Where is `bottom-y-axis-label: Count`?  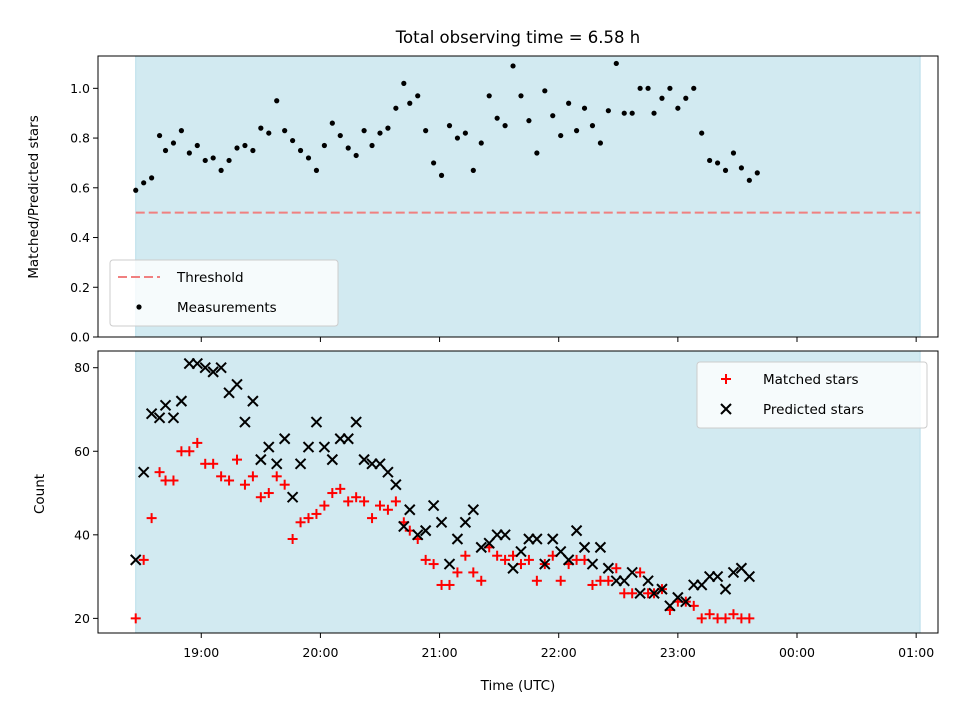 bottom-y-axis-label: Count is located at coordinates (40, 494).